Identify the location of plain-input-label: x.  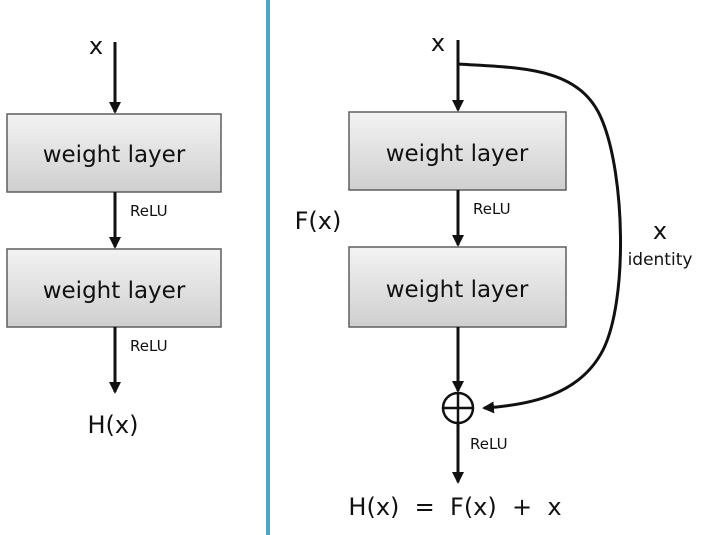
(96, 46).